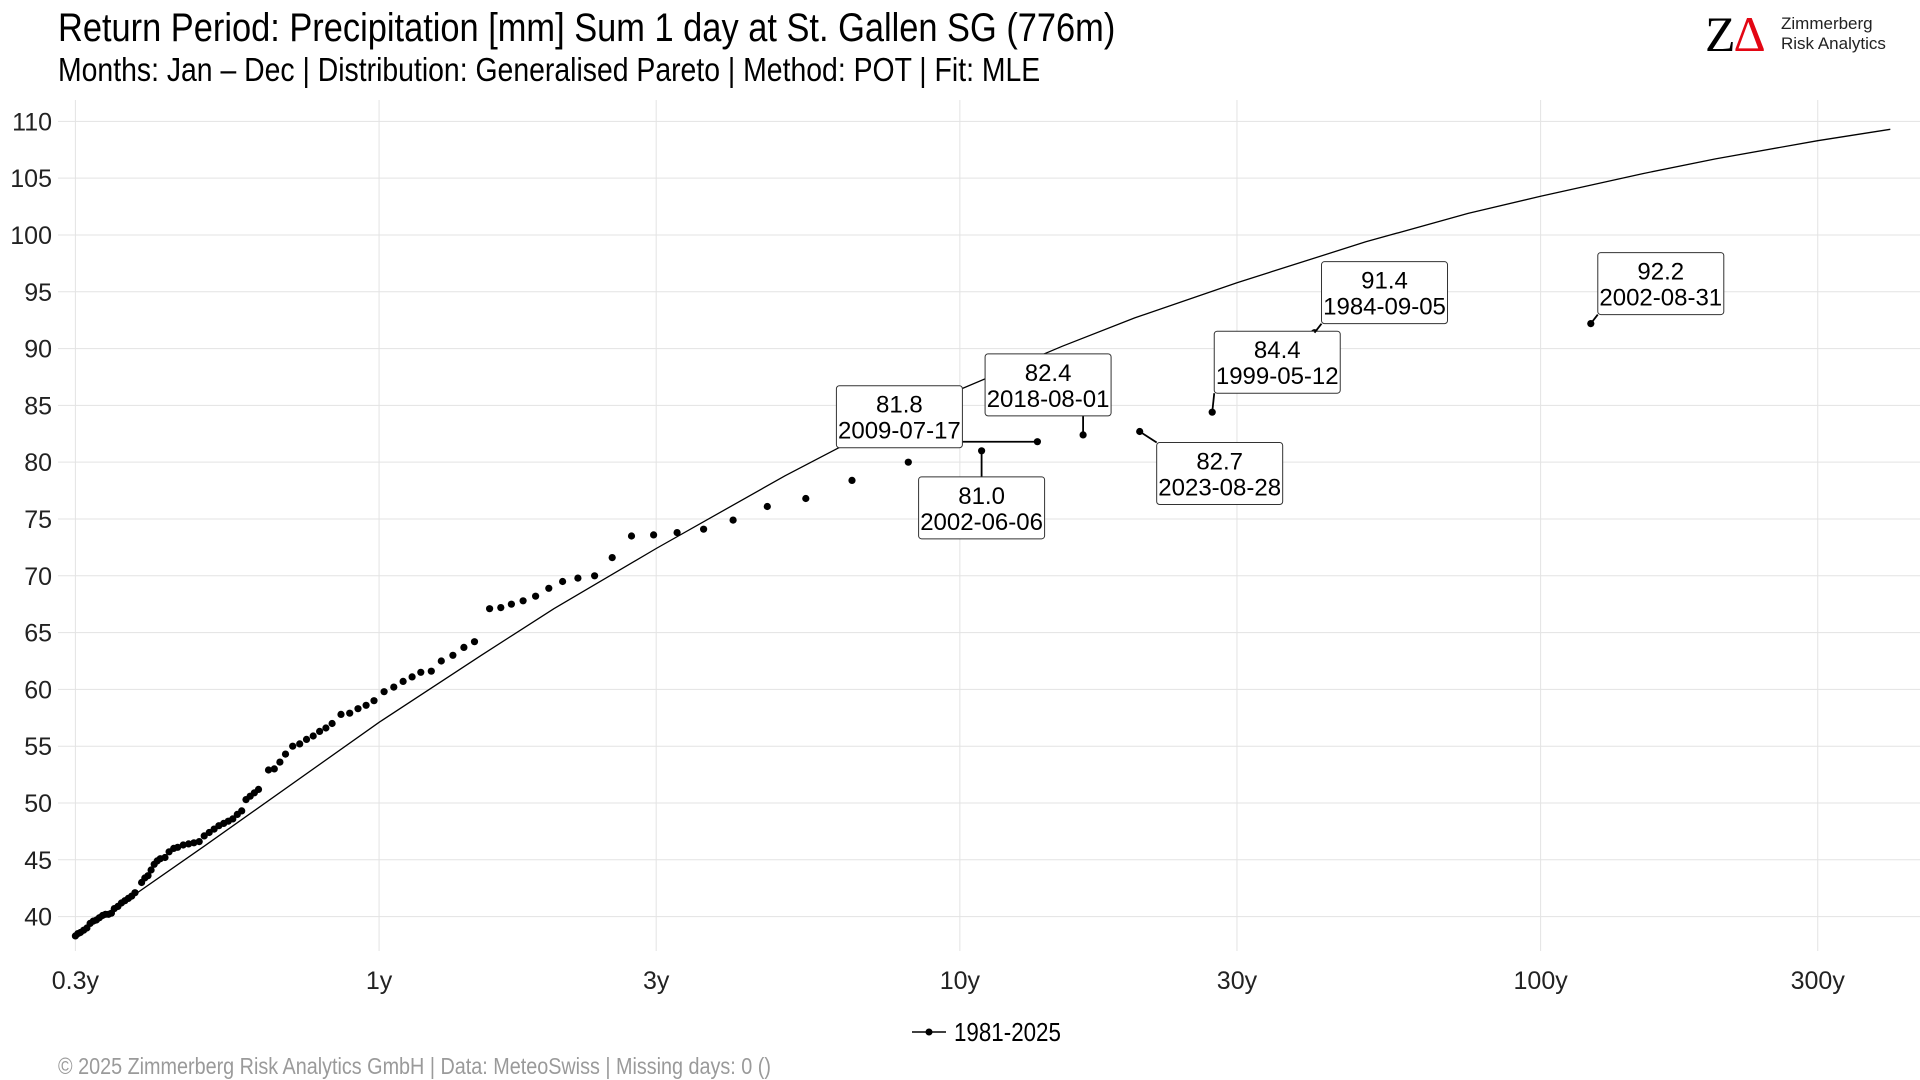  I want to click on annotation-date: 2023-08-28, so click(1219, 488).